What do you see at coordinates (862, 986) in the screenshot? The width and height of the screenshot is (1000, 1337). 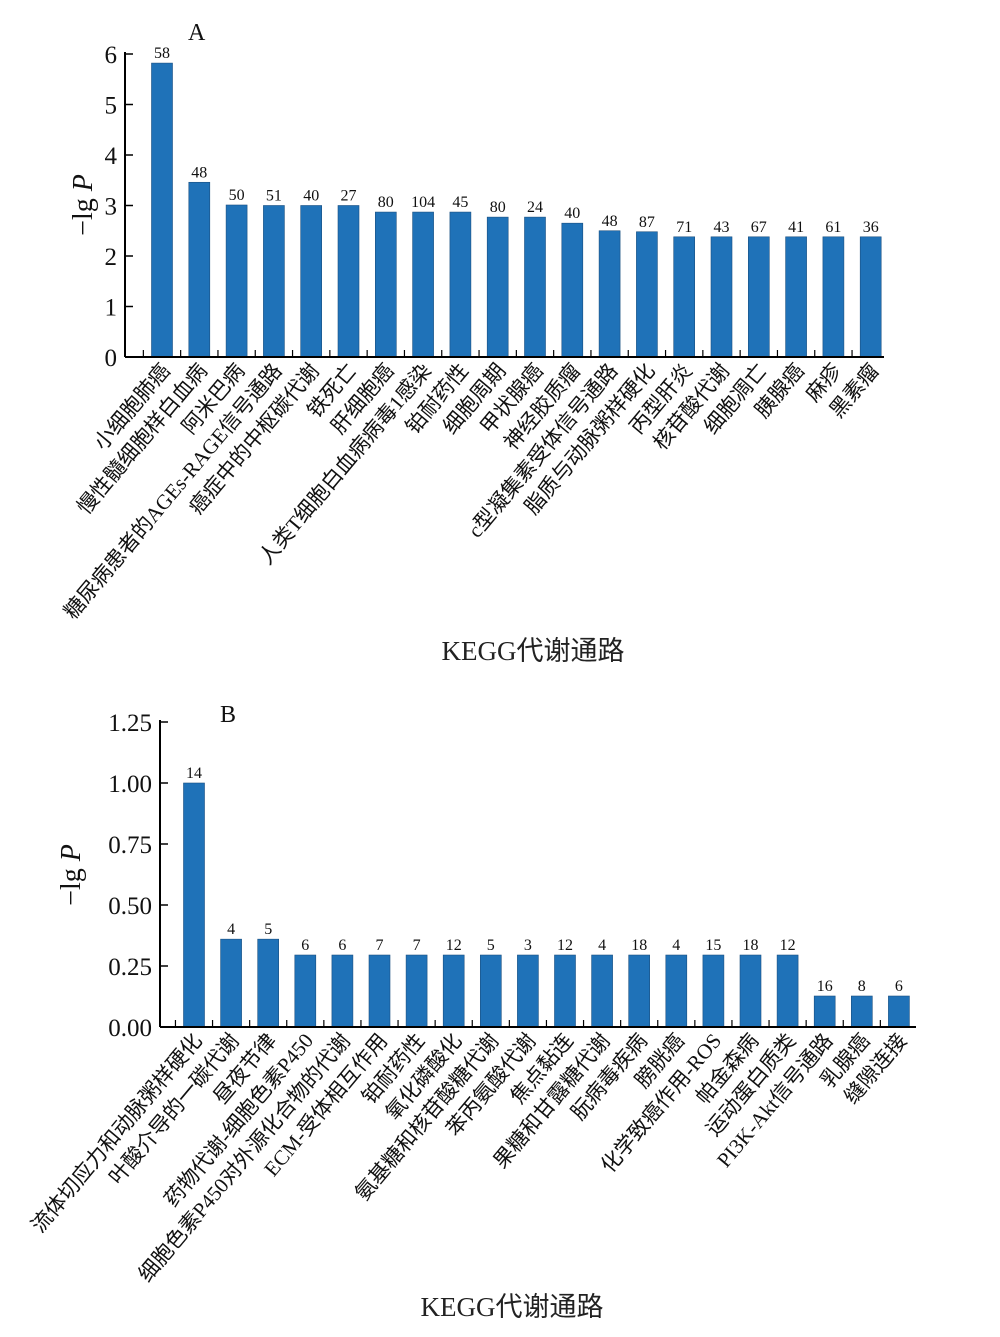 I see `data-label: 8` at bounding box center [862, 986].